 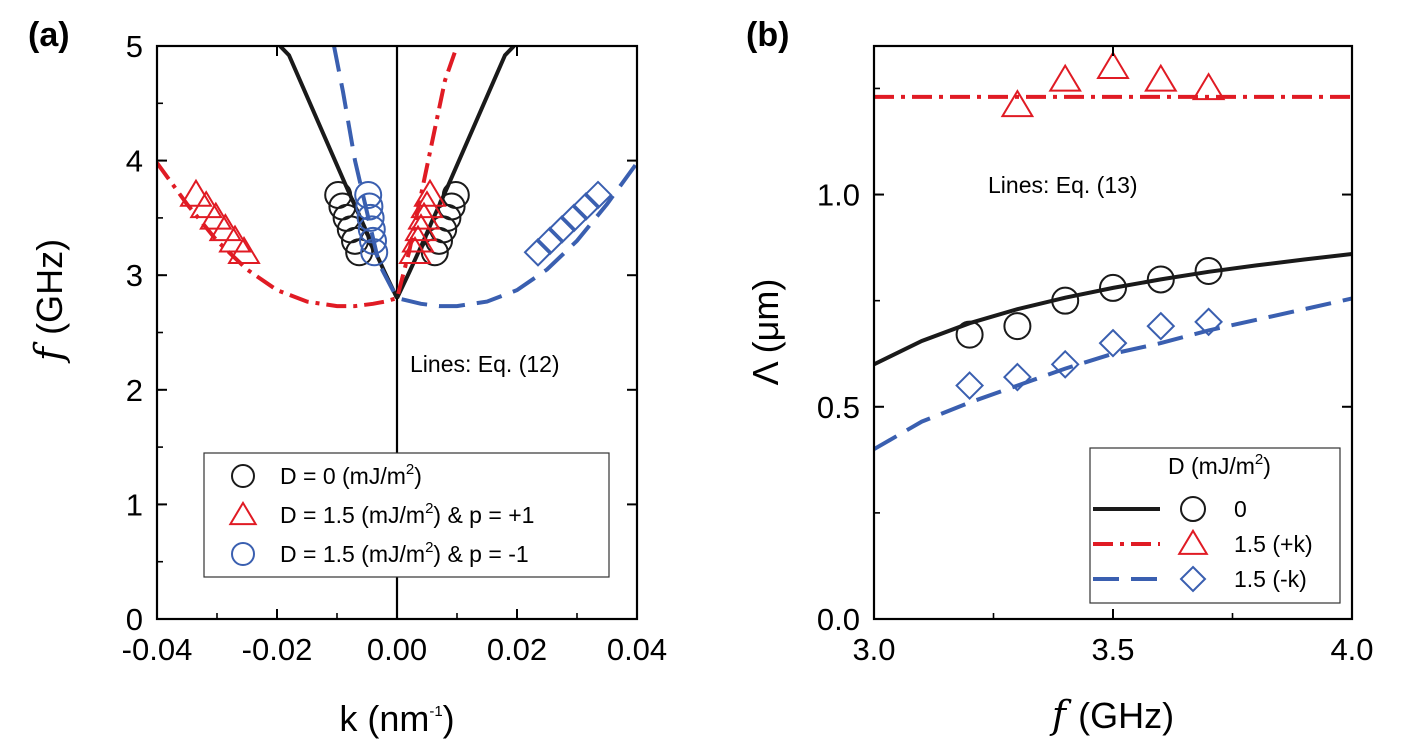 What do you see at coordinates (485, 364) in the screenshot?
I see `annotation: Lines: Eq. (12)` at bounding box center [485, 364].